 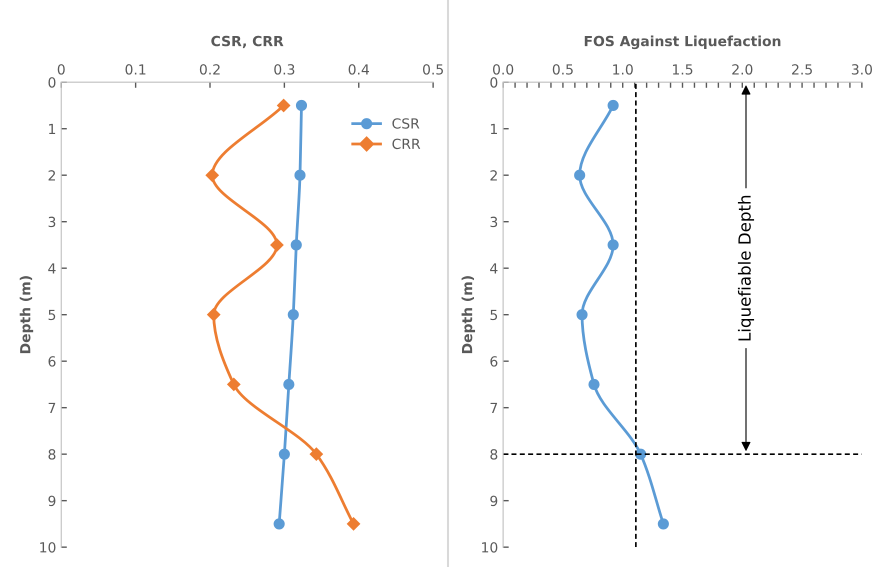 I want to click on x-tick-label: 0.3, so click(x=284, y=69).